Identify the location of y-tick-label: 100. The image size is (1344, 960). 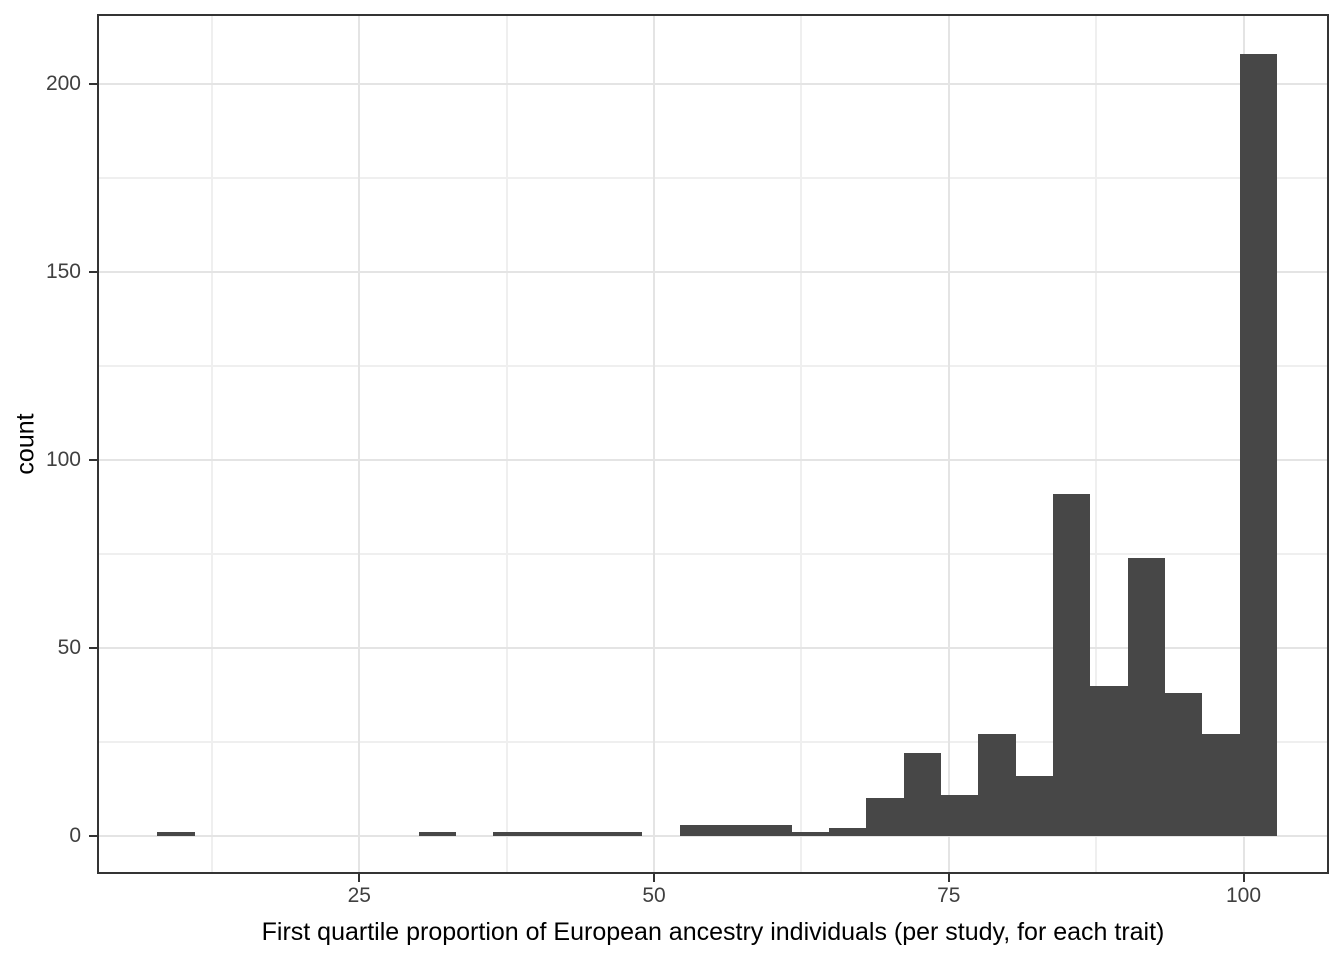
(63, 459).